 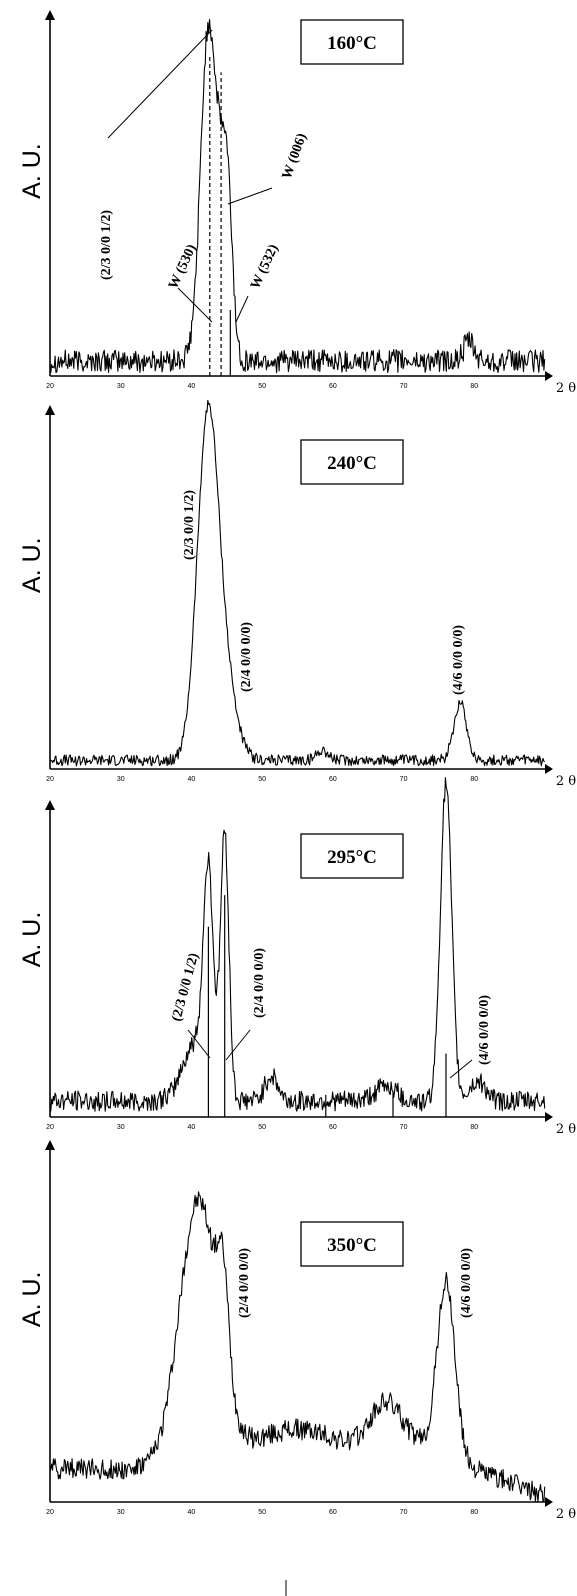 I want to click on panel-title: 350°C, so click(x=352, y=1245).